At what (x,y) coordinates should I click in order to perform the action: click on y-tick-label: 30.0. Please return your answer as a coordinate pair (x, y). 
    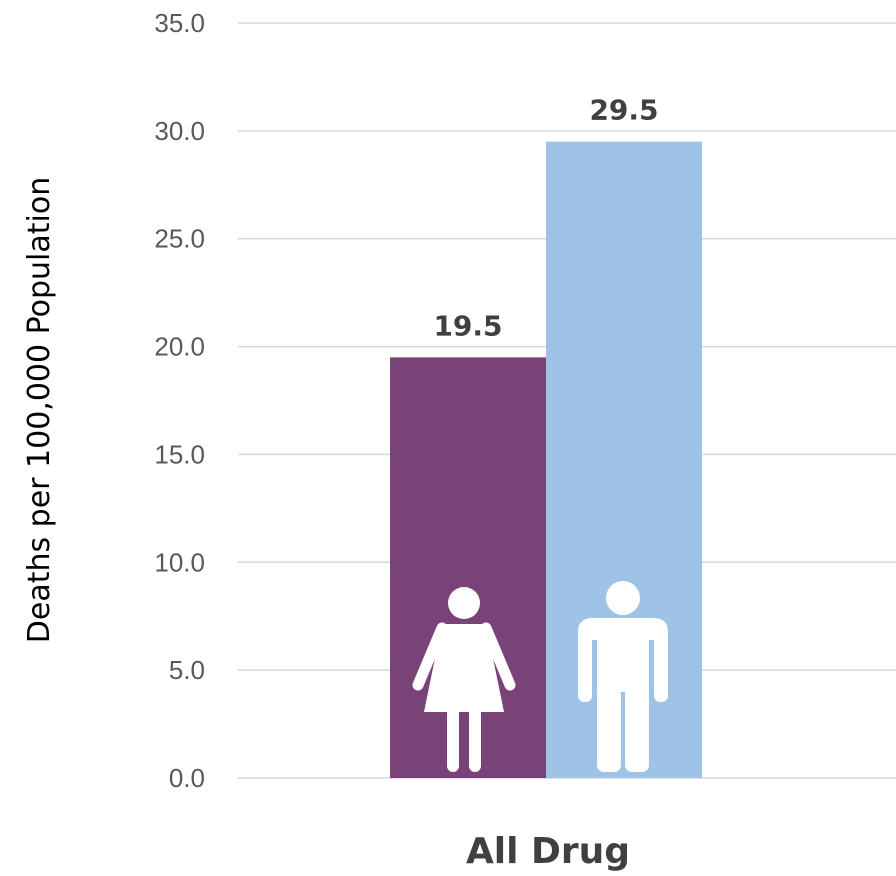
    Looking at the image, I should click on (179, 131).